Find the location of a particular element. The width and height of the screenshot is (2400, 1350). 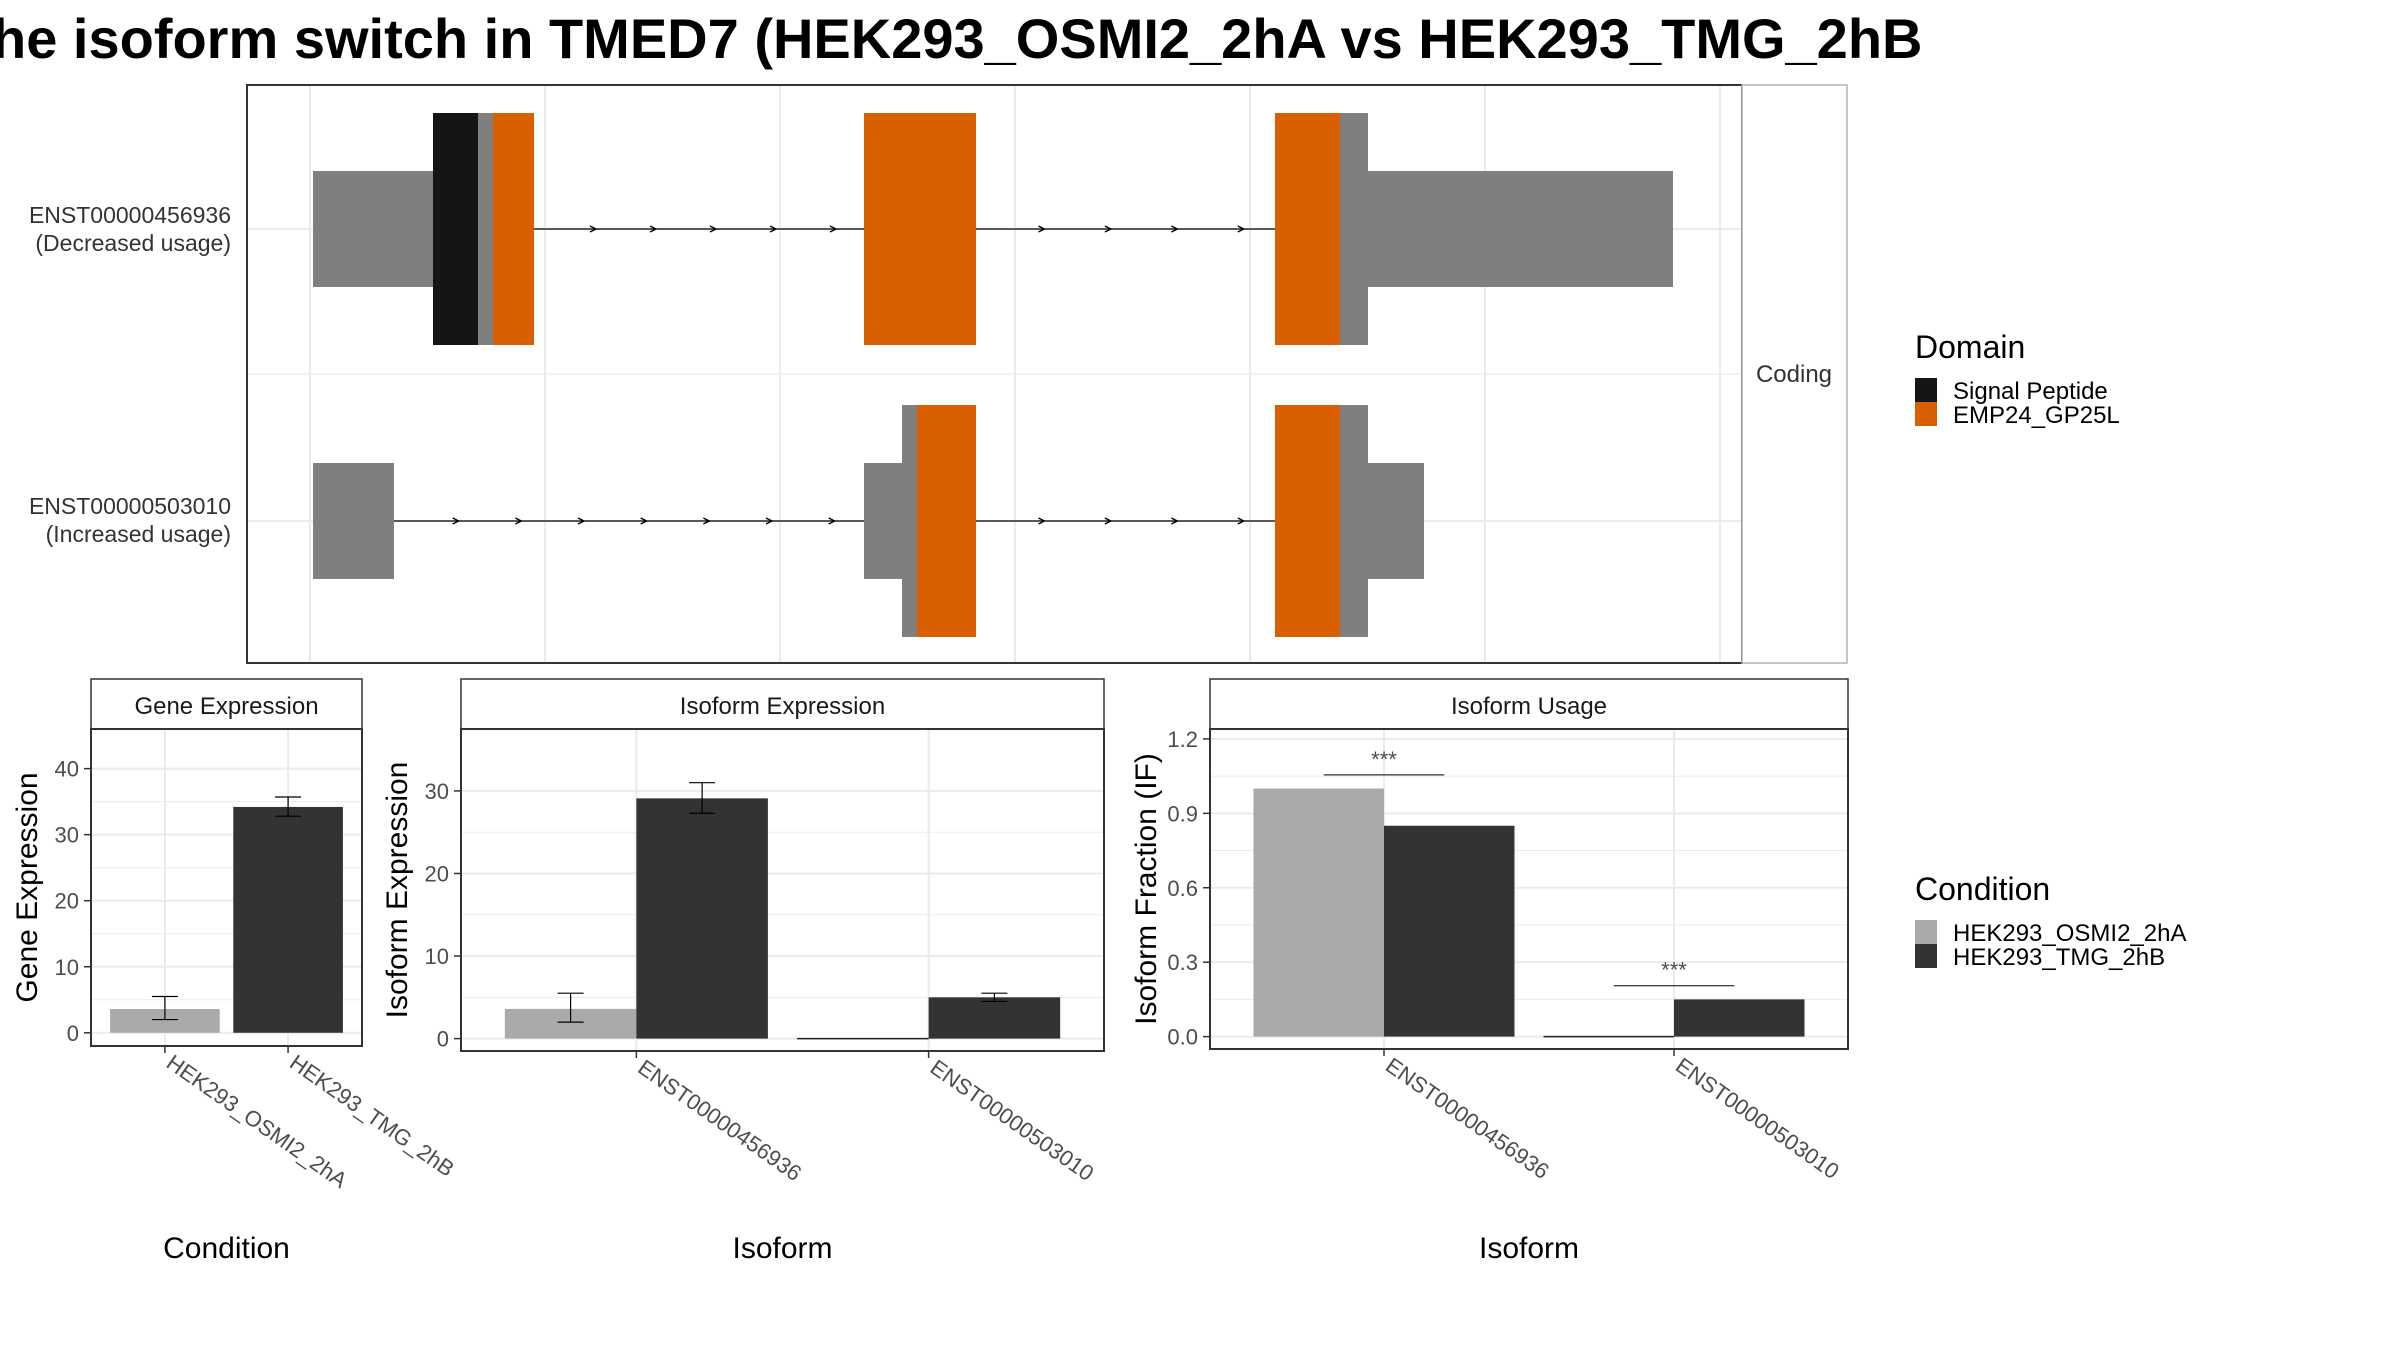

panel2-bar-enst00000503010-hek293-tmg-2hb is located at coordinates (1739, 1018).